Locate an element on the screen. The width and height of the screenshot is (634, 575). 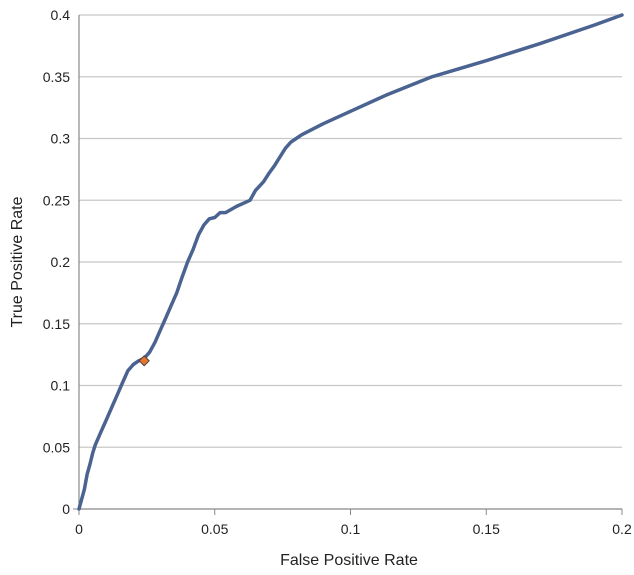
marker-layer is located at coordinates (144, 361).